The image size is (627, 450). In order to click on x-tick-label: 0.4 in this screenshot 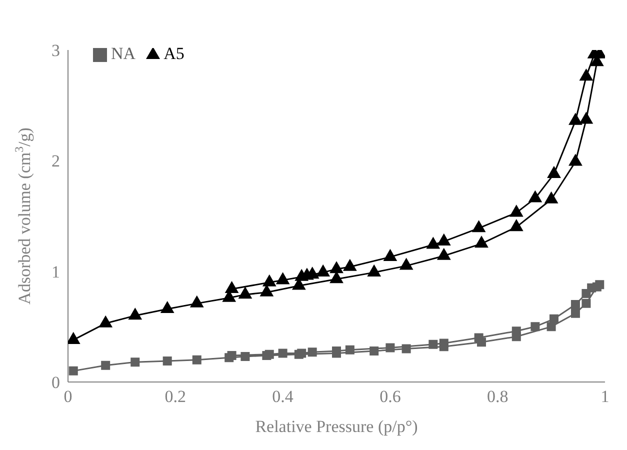, I will do `click(283, 396)`.